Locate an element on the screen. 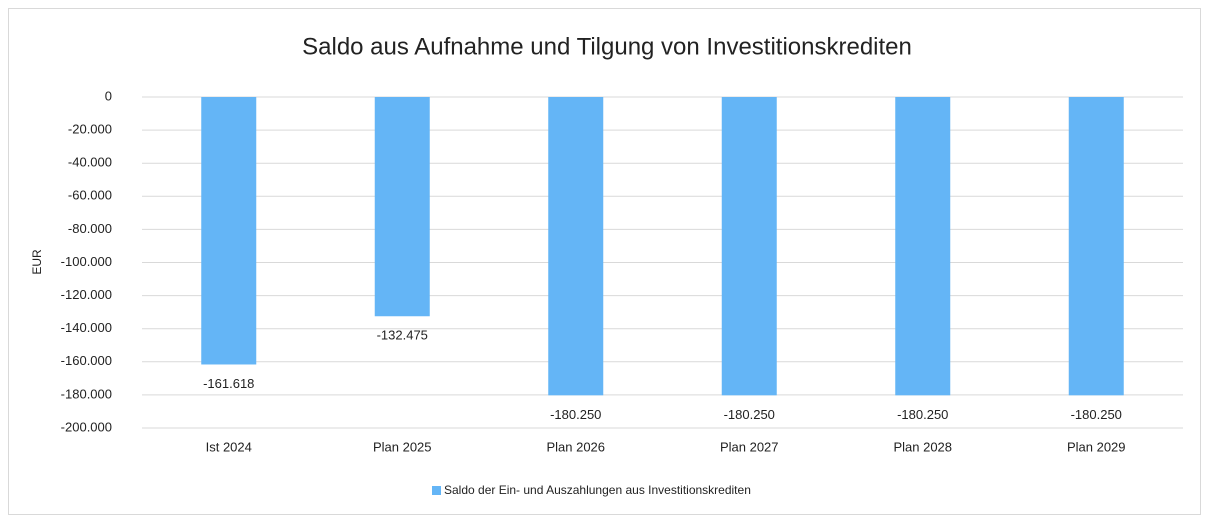 The image size is (1210, 522). y-tick-label: -120.000 is located at coordinates (86, 294).